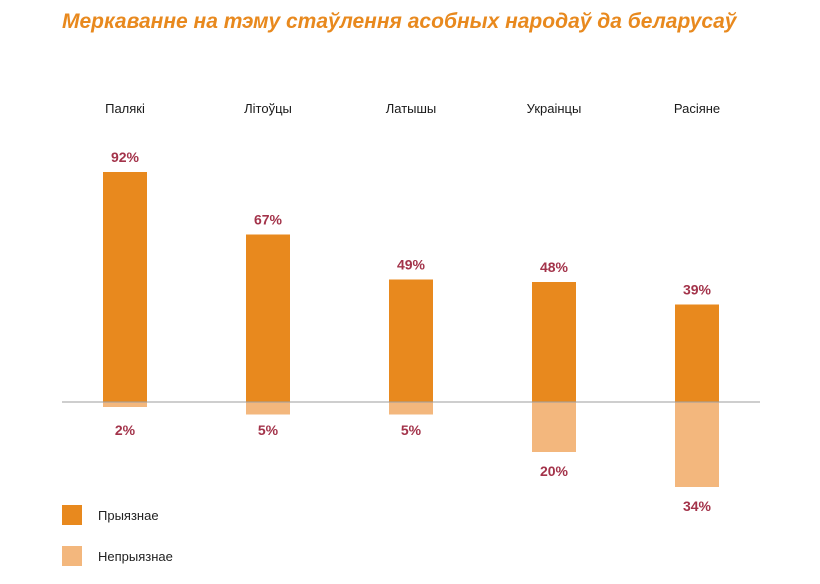 Image resolution: width=820 pixels, height=584 pixels. I want to click on data-label-negative-0: 2%, so click(125, 430).